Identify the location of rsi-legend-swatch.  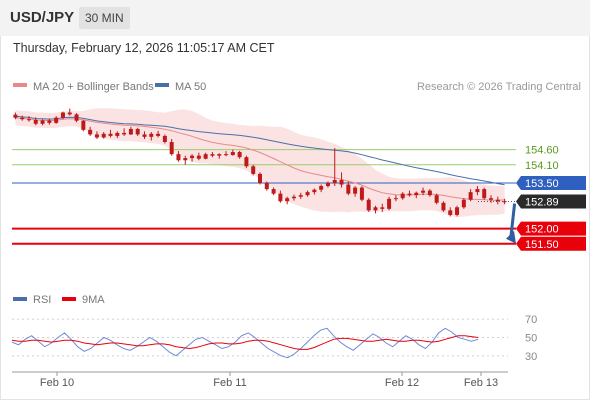
(20, 299).